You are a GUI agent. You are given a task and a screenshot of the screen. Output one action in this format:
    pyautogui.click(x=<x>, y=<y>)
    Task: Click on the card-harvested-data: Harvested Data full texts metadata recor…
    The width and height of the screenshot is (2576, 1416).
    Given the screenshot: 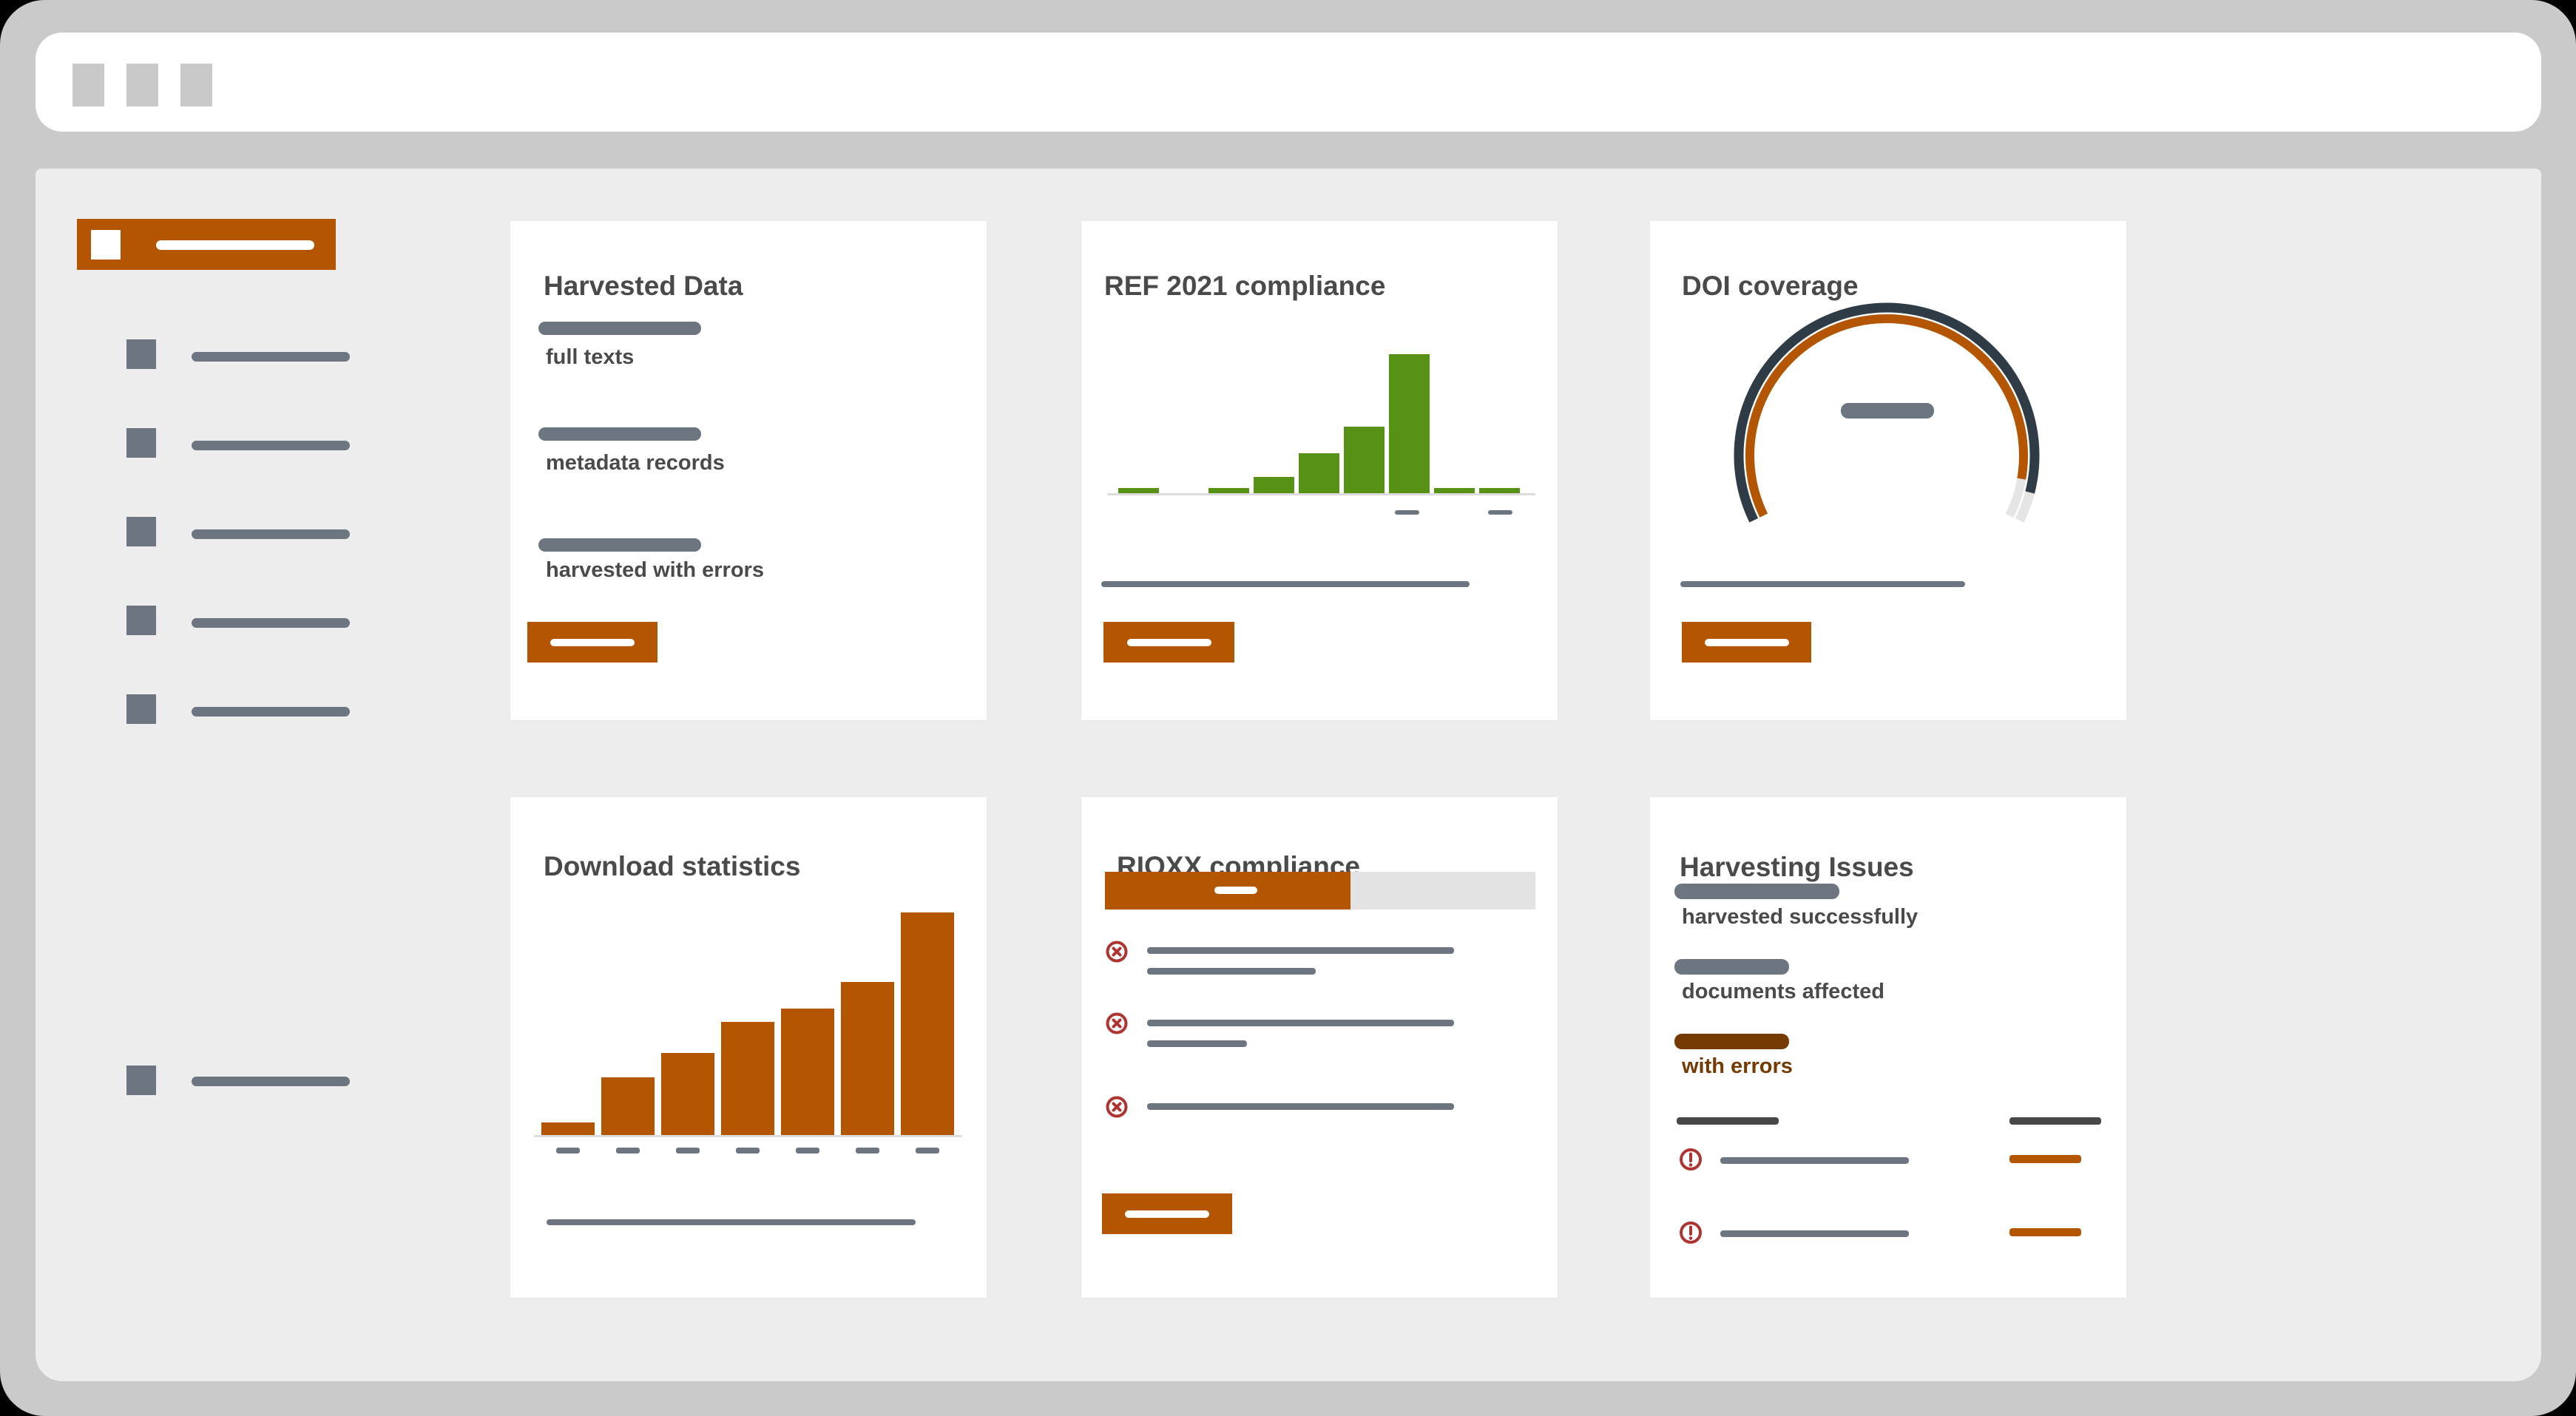 What is the action you would take?
    pyautogui.click(x=748, y=470)
    